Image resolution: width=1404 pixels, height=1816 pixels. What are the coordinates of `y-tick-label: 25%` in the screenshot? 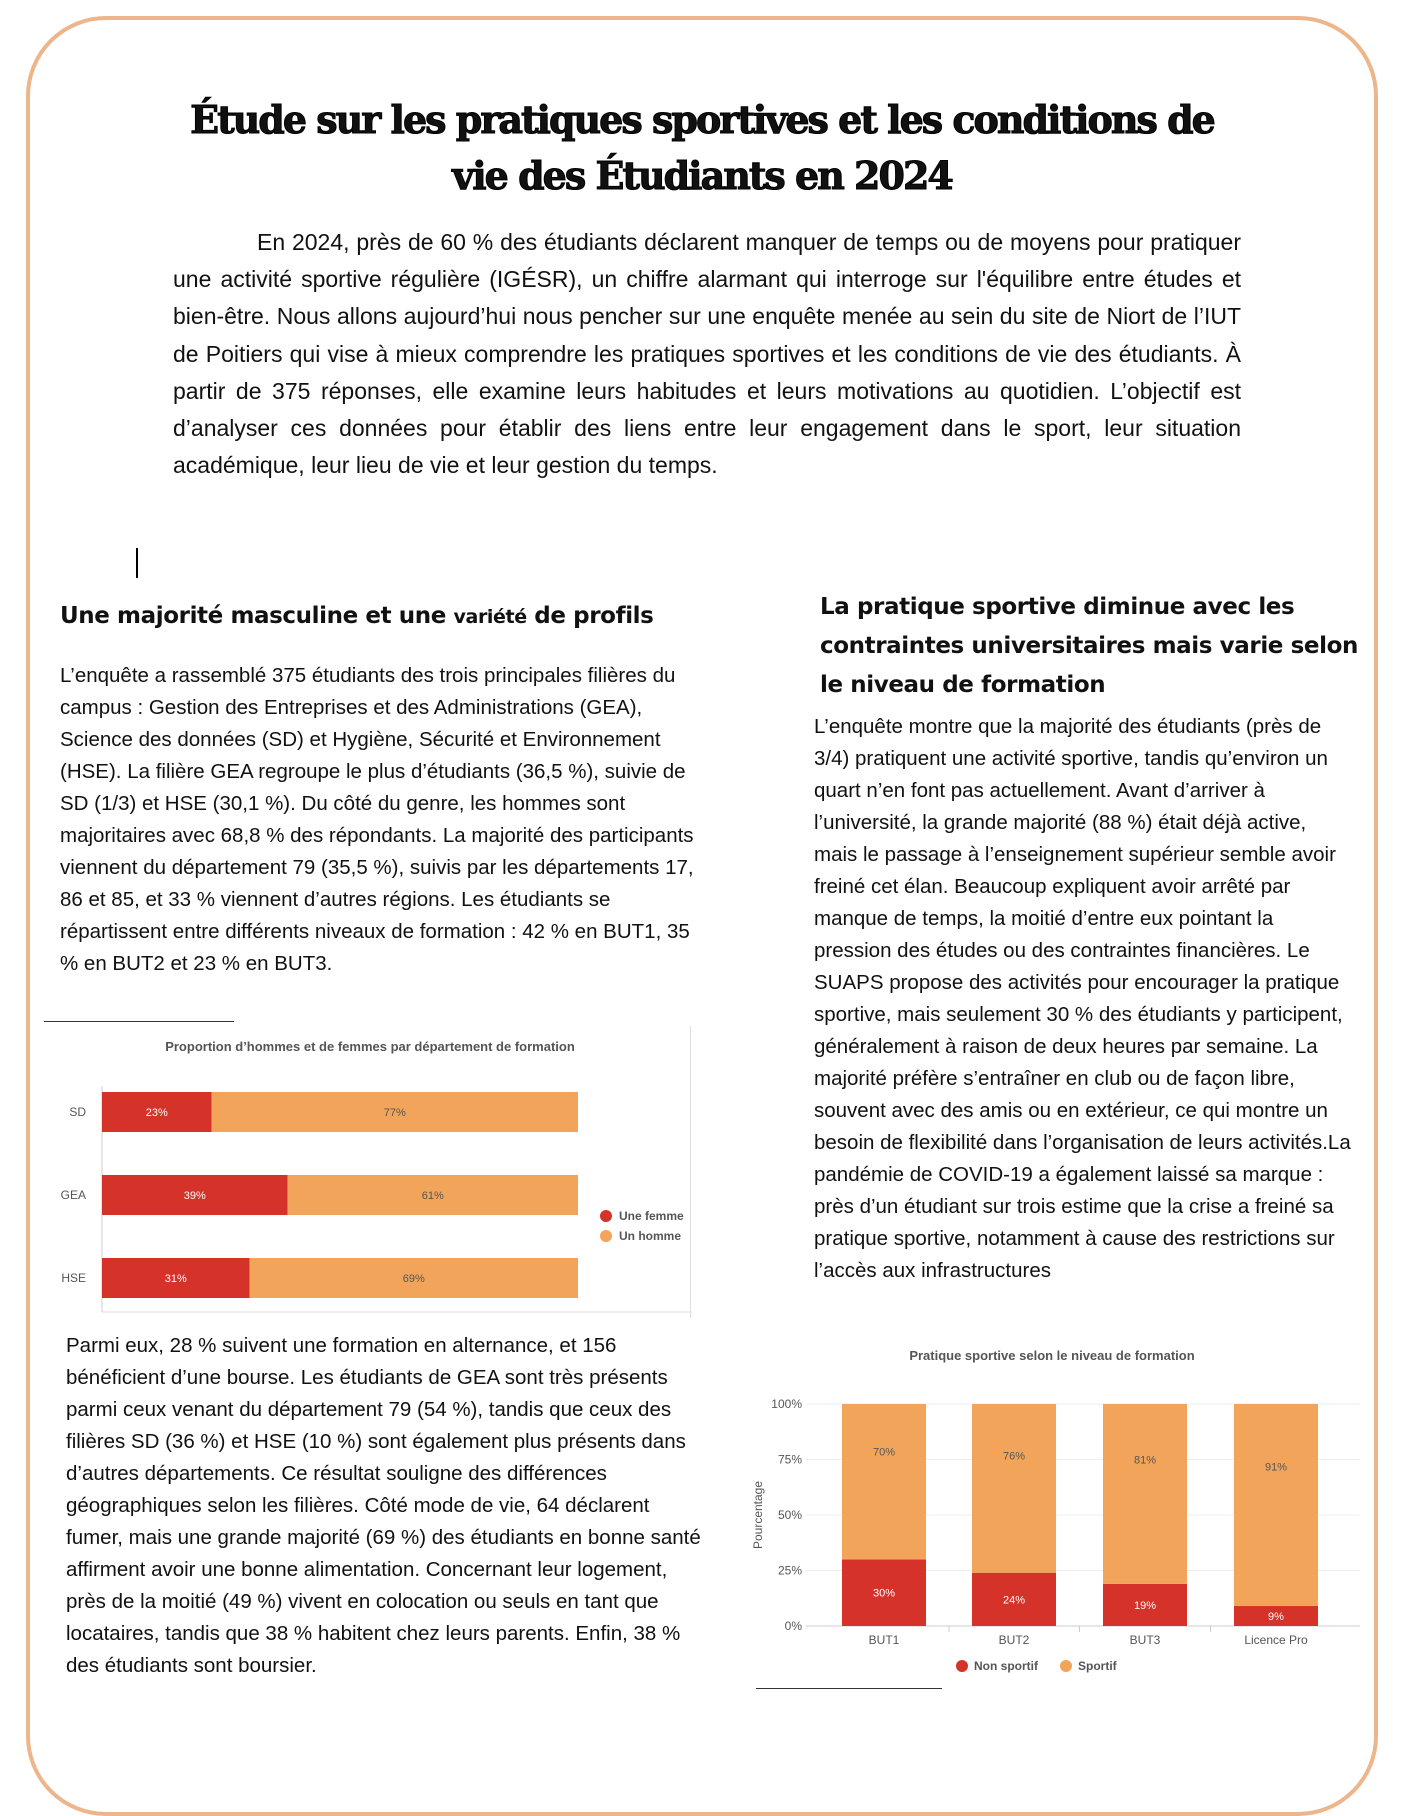 It's located at (790, 1571).